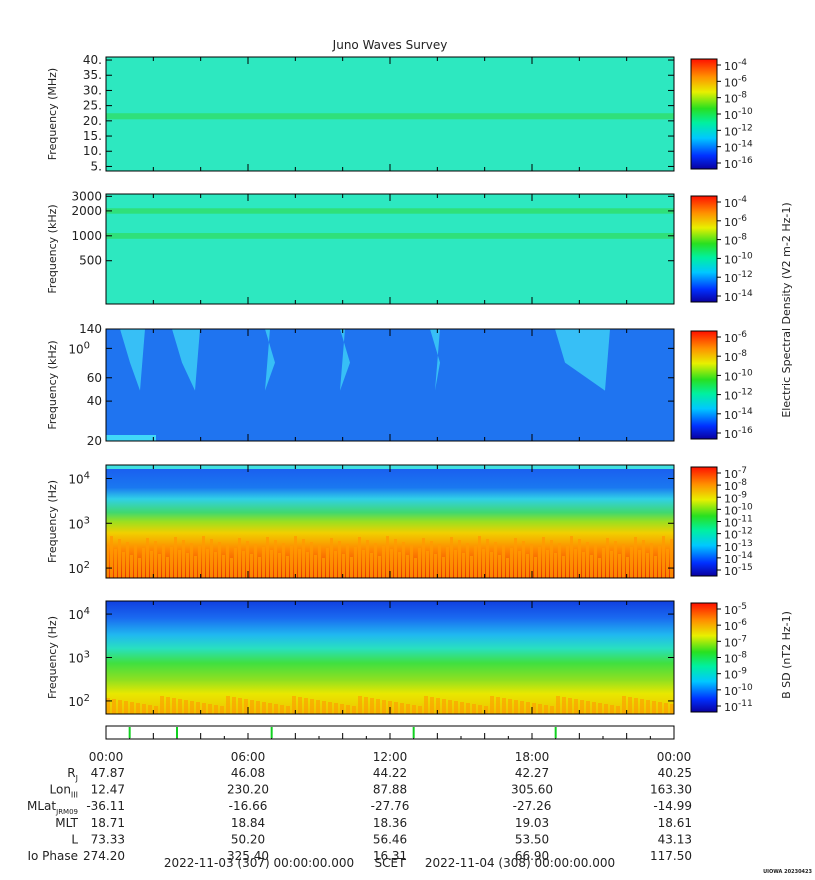  What do you see at coordinates (92, 136) in the screenshot?
I see `y-tick-label: 15.` at bounding box center [92, 136].